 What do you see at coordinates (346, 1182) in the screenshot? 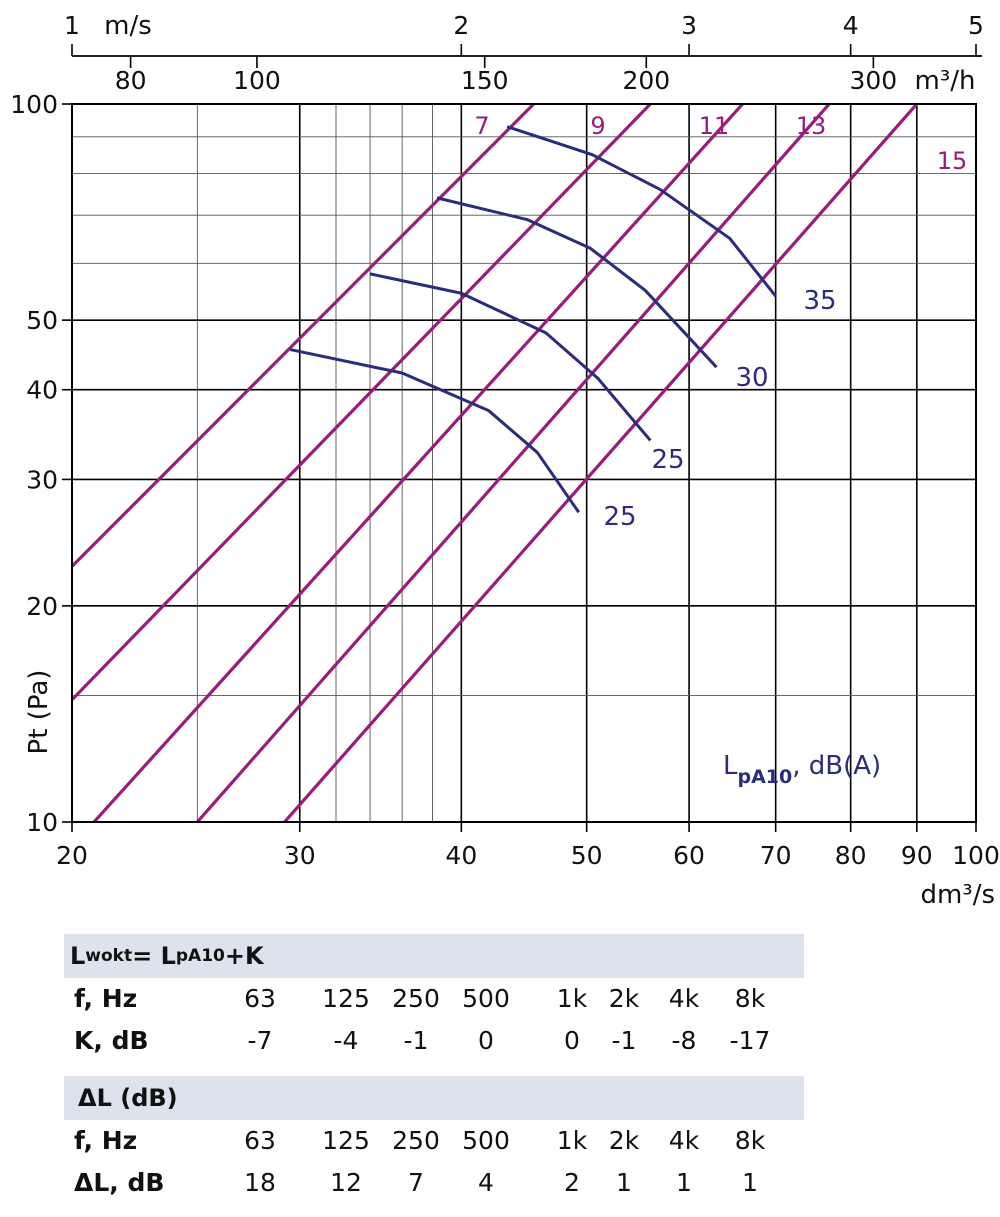
I see `dl-cell: 12` at bounding box center [346, 1182].